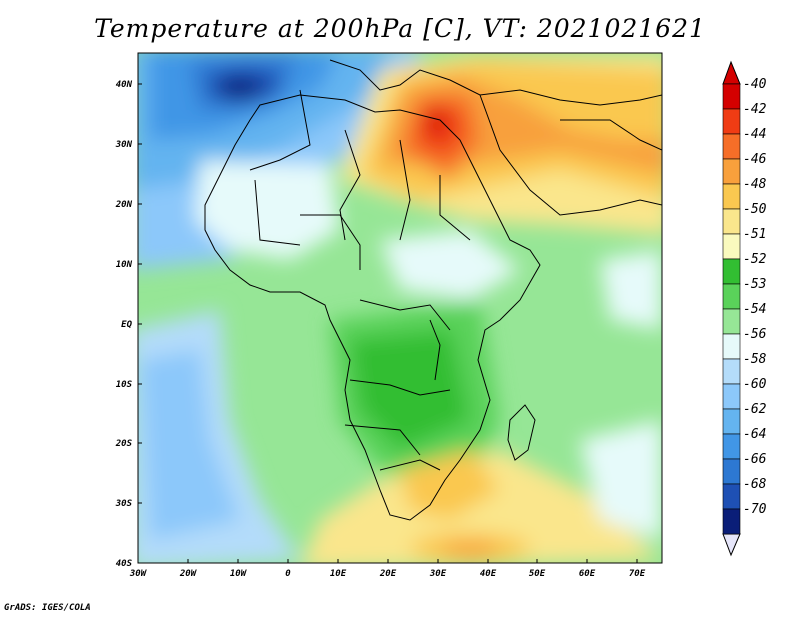 The image size is (800, 618). What do you see at coordinates (754, 309) in the screenshot?
I see `colorbar-level-label: -54` at bounding box center [754, 309].